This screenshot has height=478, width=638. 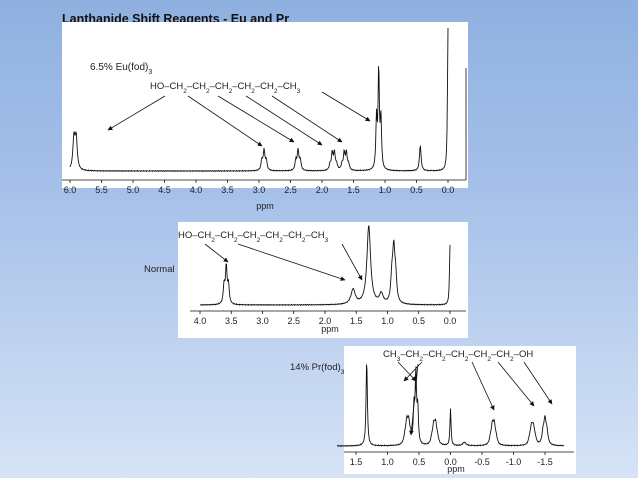 I want to click on pr-x-tick-label: 1.5, so click(x=356, y=462).